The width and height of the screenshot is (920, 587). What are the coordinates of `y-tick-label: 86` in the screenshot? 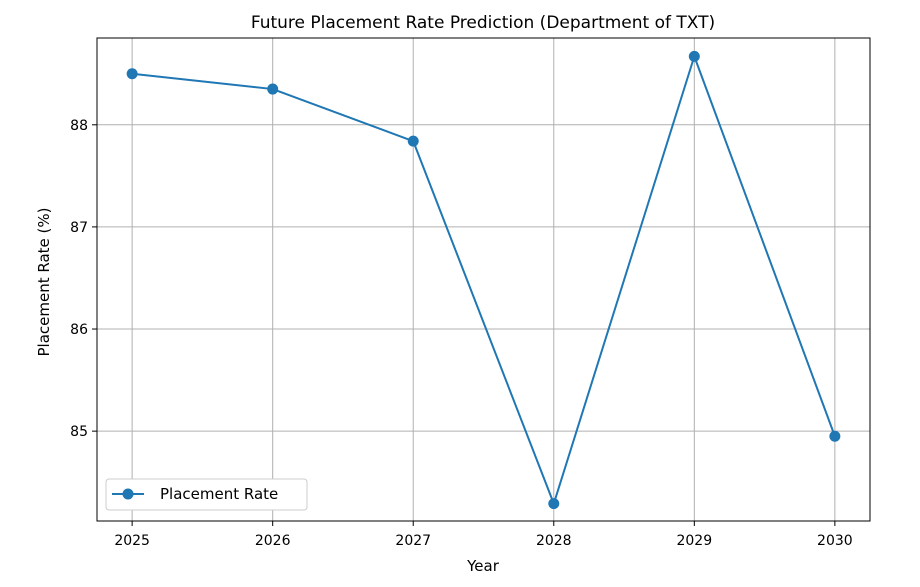 It's located at (79, 330).